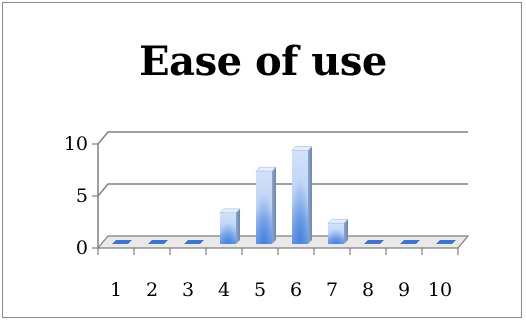 Image resolution: width=526 pixels, height=320 pixels. What do you see at coordinates (76, 144) in the screenshot?
I see `y-tick-label: 10` at bounding box center [76, 144].